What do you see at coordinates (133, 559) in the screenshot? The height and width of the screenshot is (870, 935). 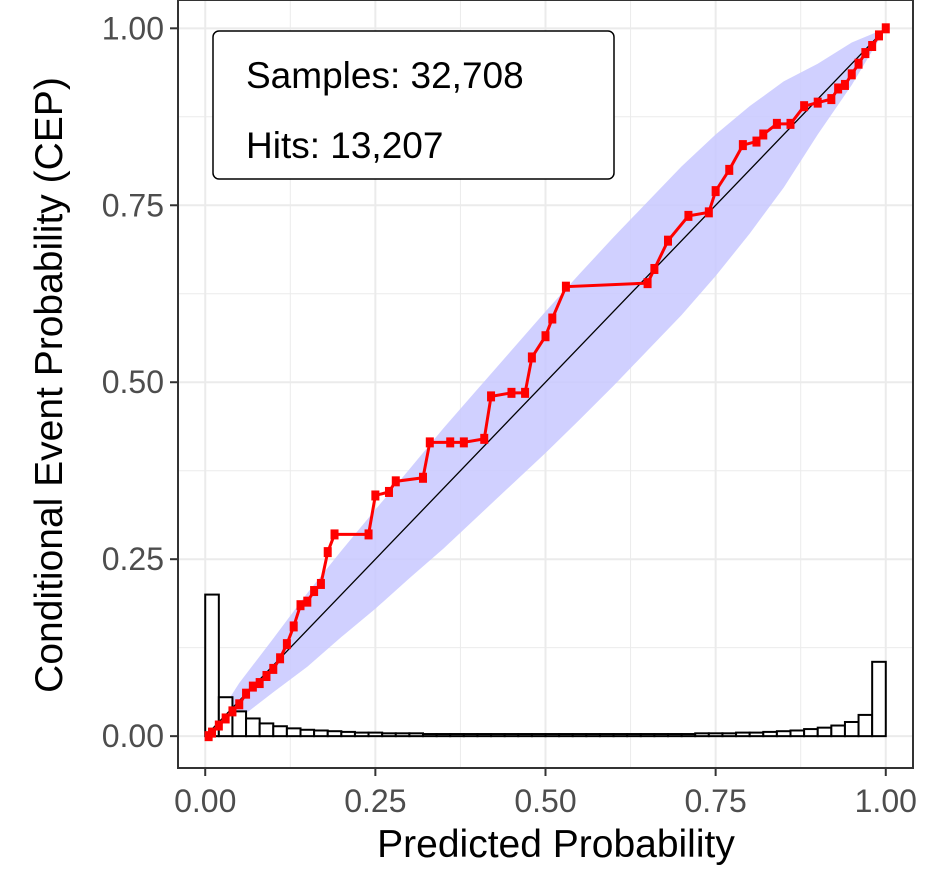 I see `y-tick-label: 0.25` at bounding box center [133, 559].